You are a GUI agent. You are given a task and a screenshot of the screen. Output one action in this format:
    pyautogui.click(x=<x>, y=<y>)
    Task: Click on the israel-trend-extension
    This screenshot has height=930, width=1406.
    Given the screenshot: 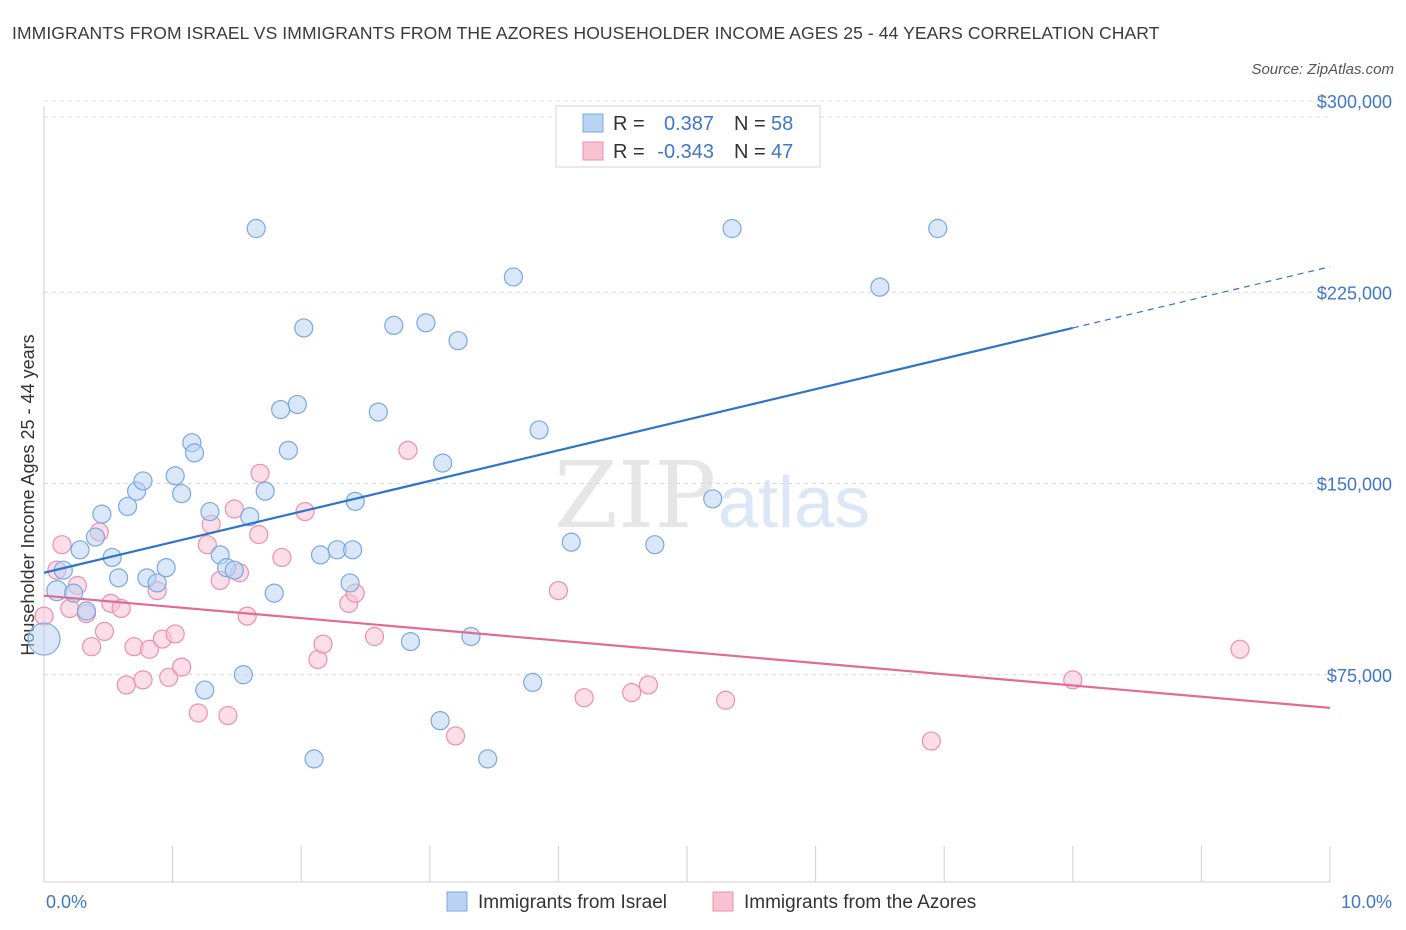 What is the action you would take?
    pyautogui.click(x=1201, y=297)
    